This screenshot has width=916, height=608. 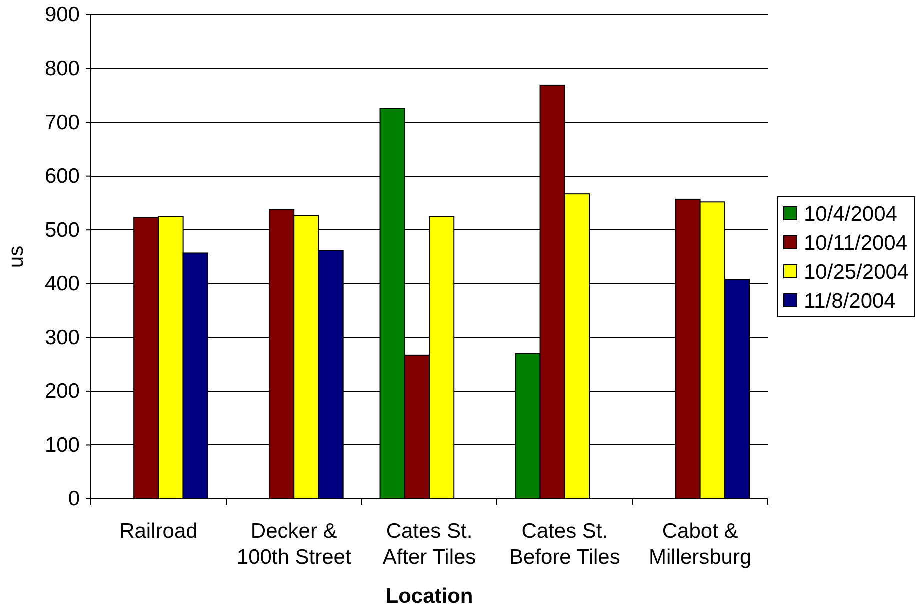 I want to click on y-tick-label: 800, so click(x=62, y=69).